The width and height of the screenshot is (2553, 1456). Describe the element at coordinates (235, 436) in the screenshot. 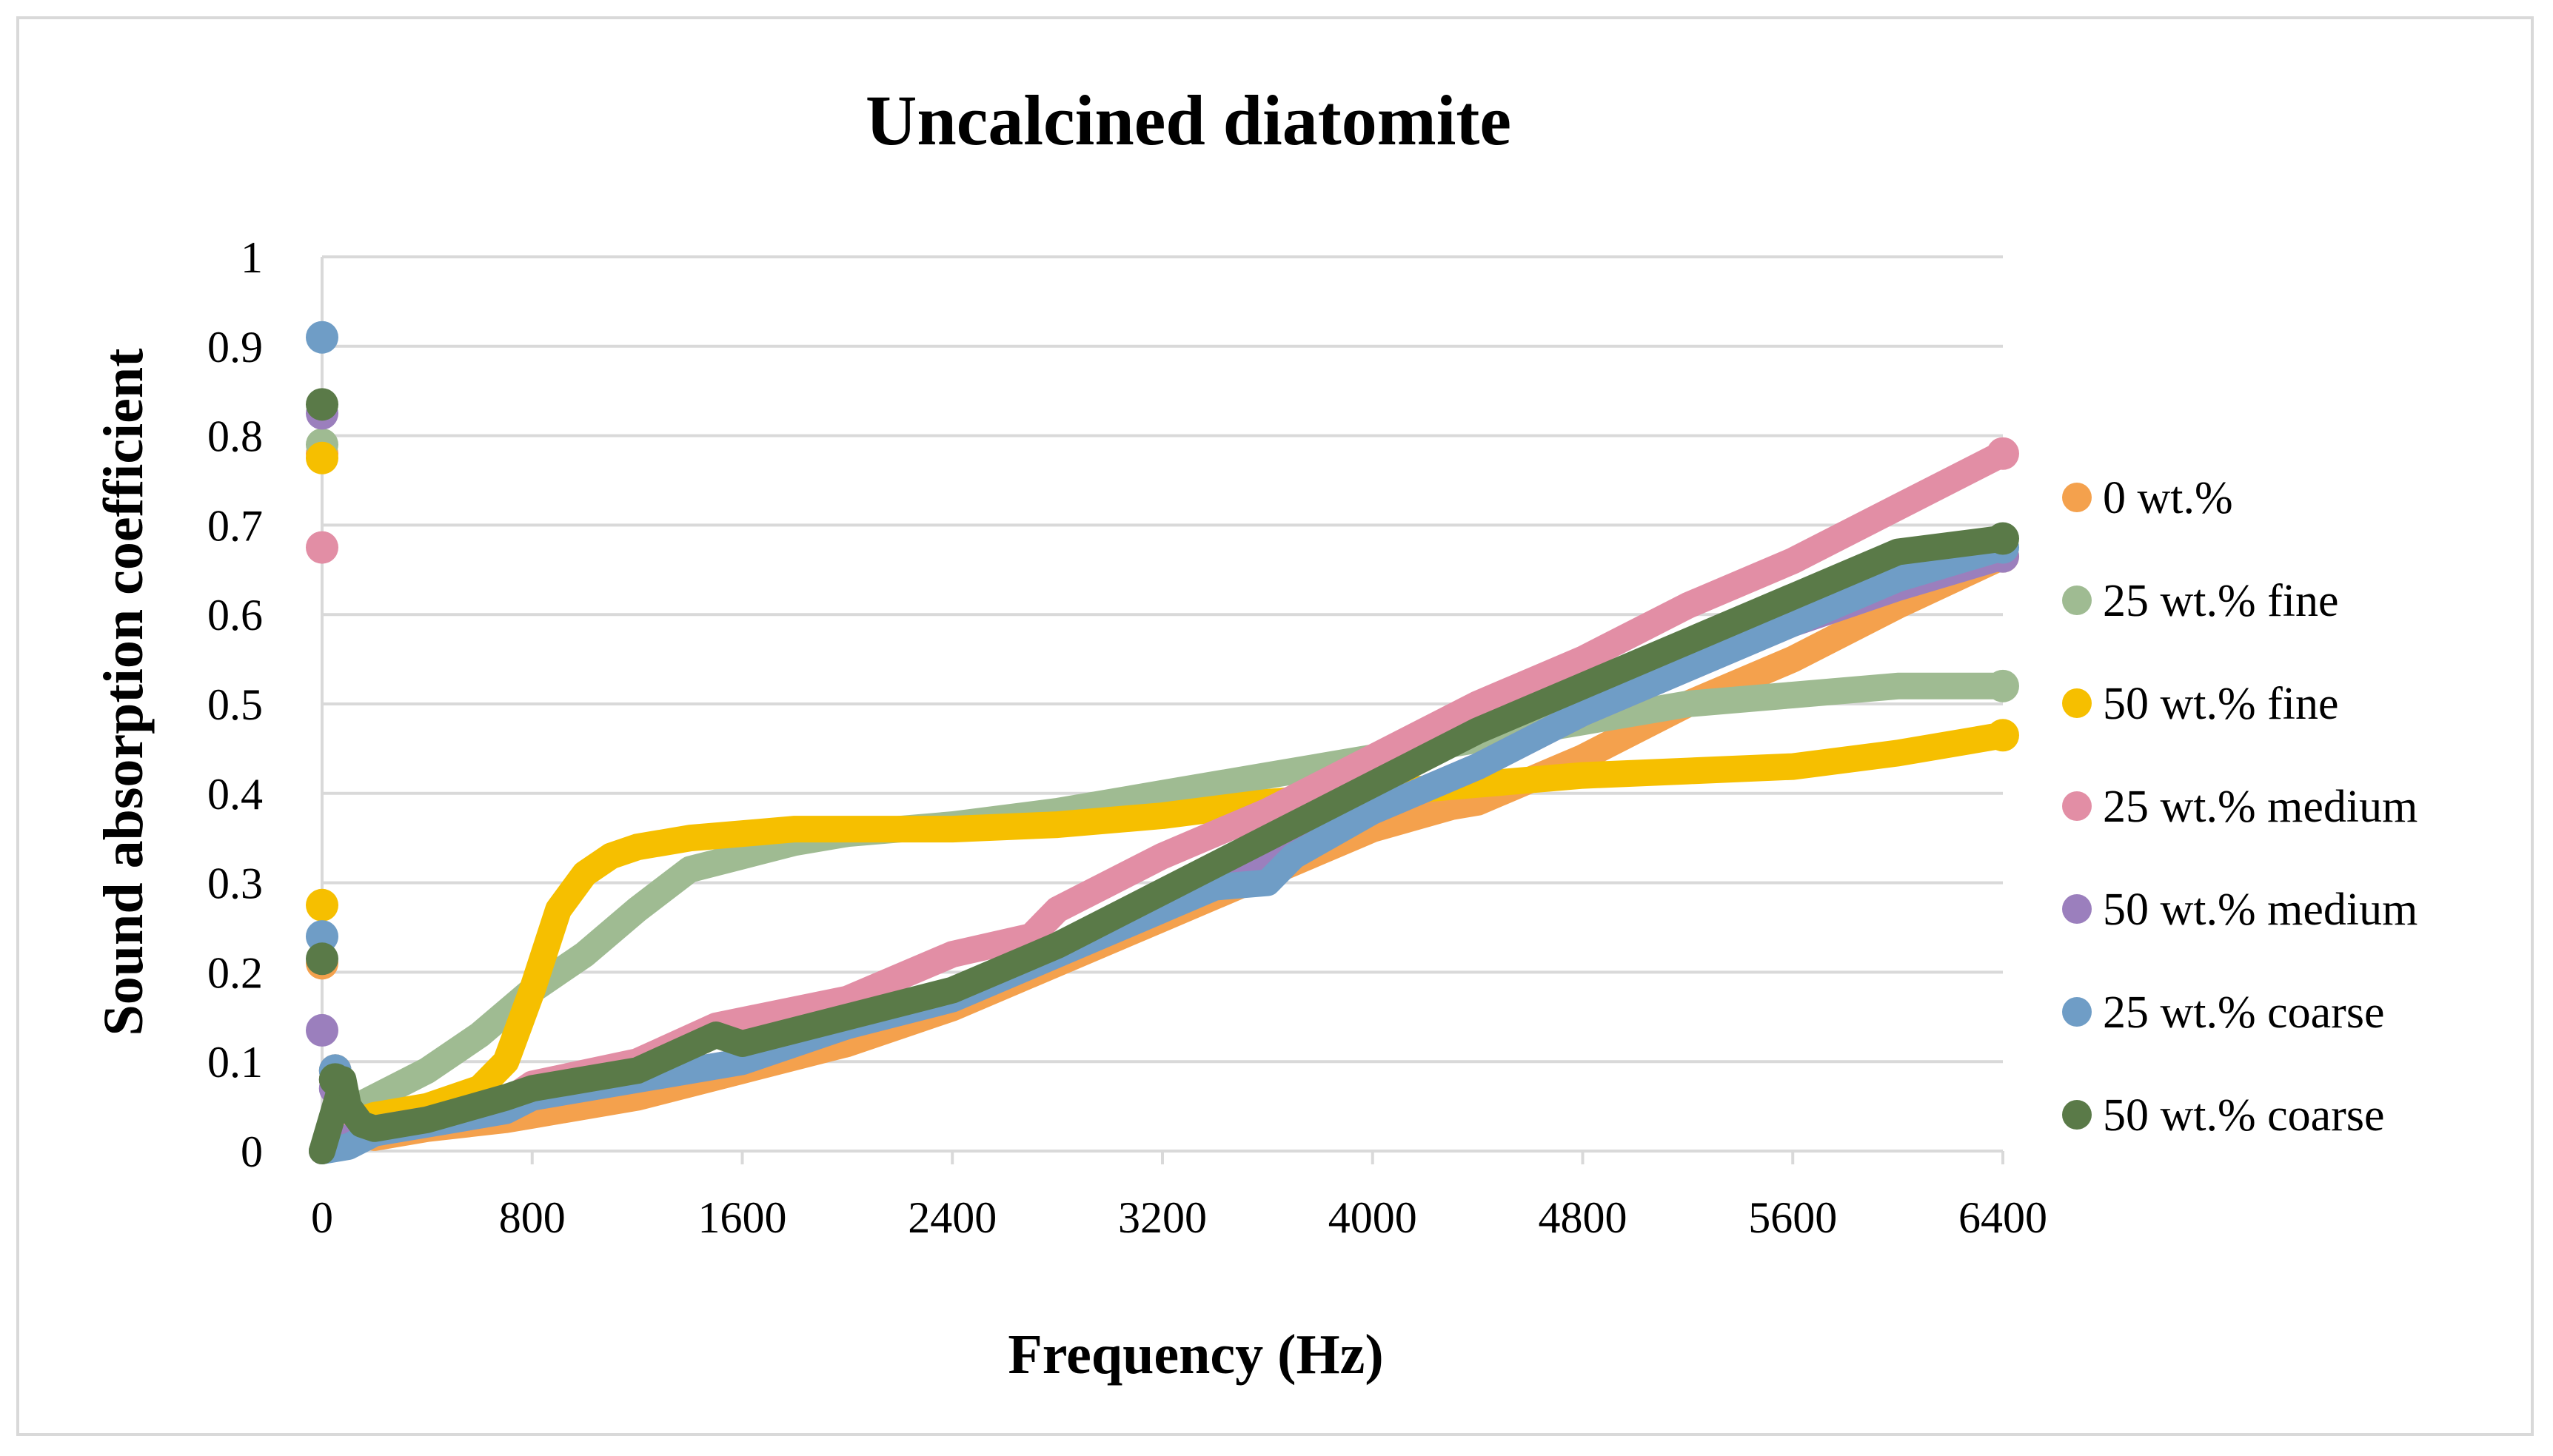

I see `y-tick-label: 0.8` at that location.